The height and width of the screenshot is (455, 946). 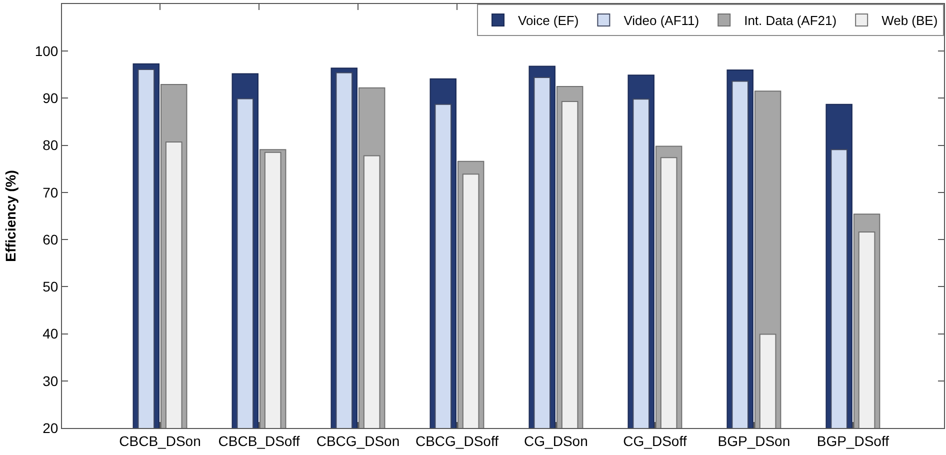 I want to click on legend-label: Int. Data (AF21), so click(x=790, y=20).